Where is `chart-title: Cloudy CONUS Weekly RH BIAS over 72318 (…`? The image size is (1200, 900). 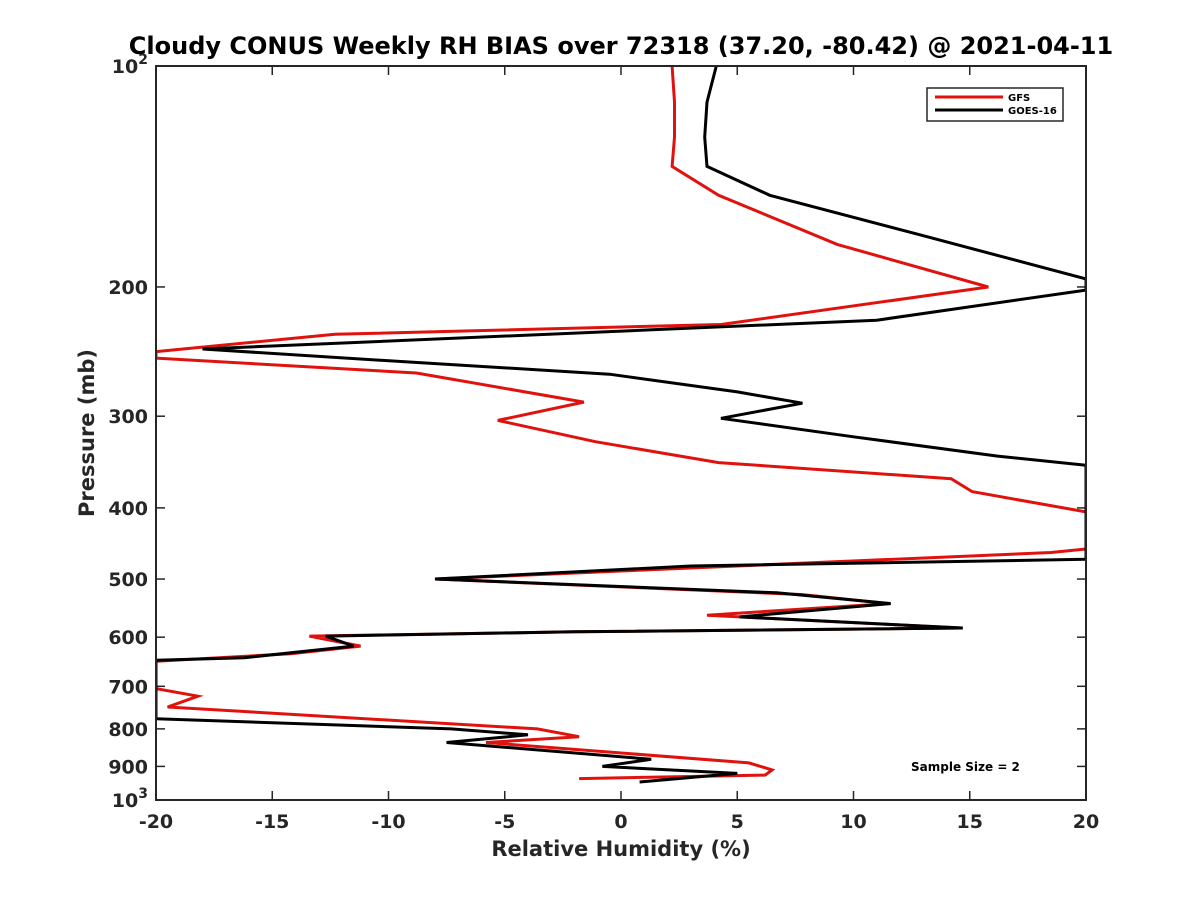 chart-title: Cloudy CONUS Weekly RH BIAS over 72318 (… is located at coordinates (621, 46).